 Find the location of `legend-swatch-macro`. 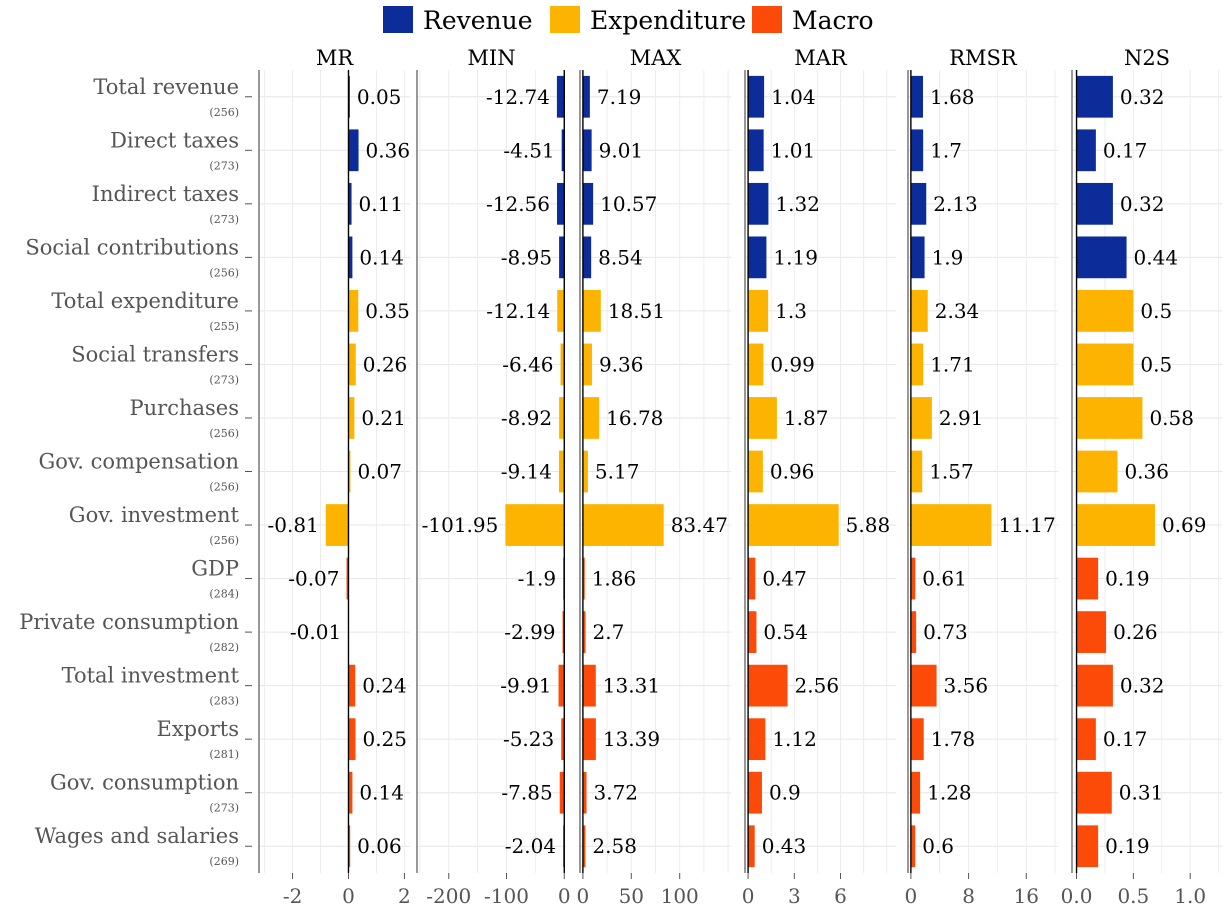

legend-swatch-macro is located at coordinates (767, 19).